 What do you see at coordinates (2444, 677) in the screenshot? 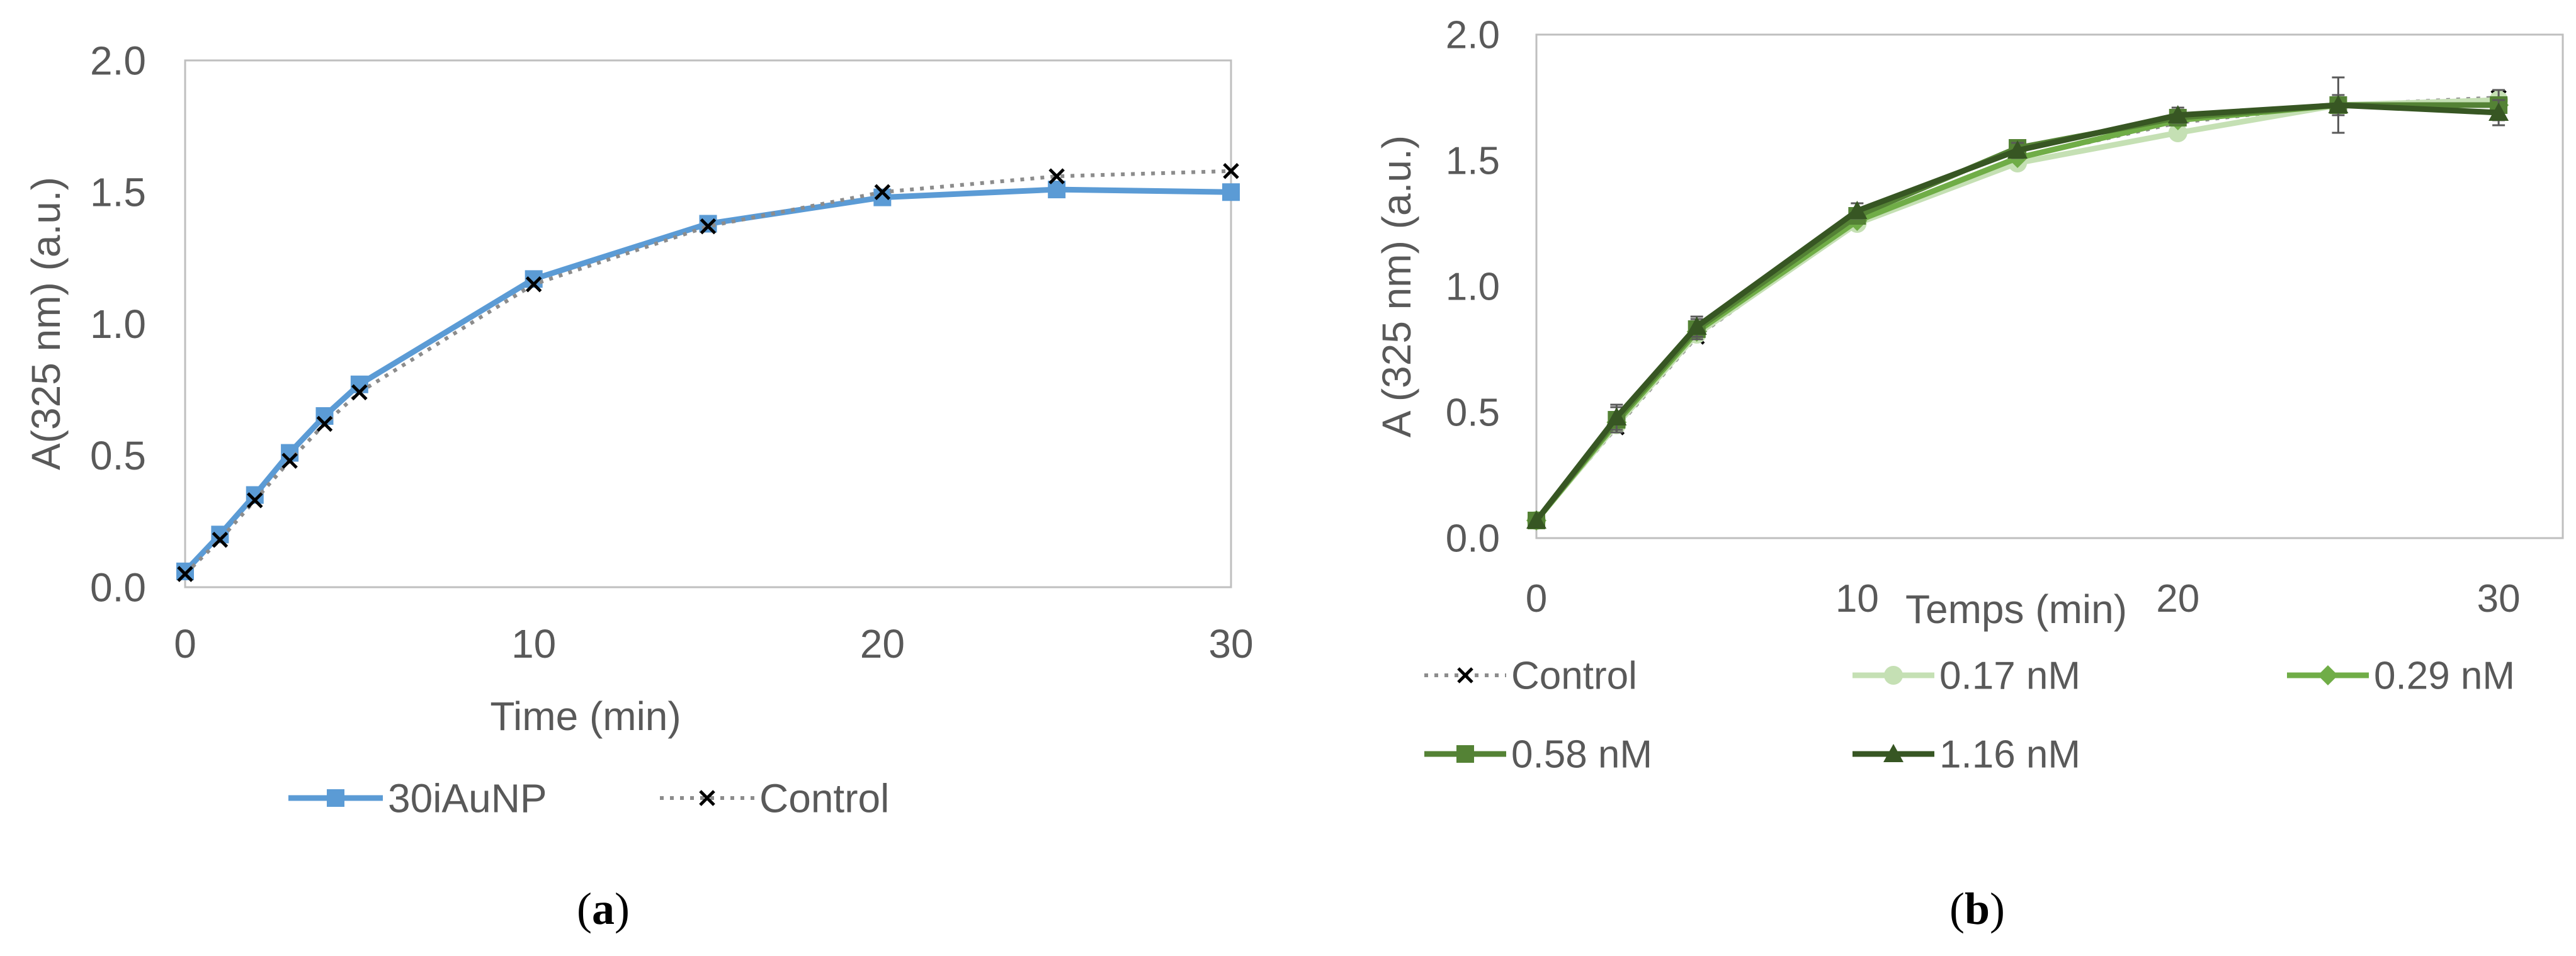
I see `chart-b-legend-label-2: 0.29 nM` at bounding box center [2444, 677].